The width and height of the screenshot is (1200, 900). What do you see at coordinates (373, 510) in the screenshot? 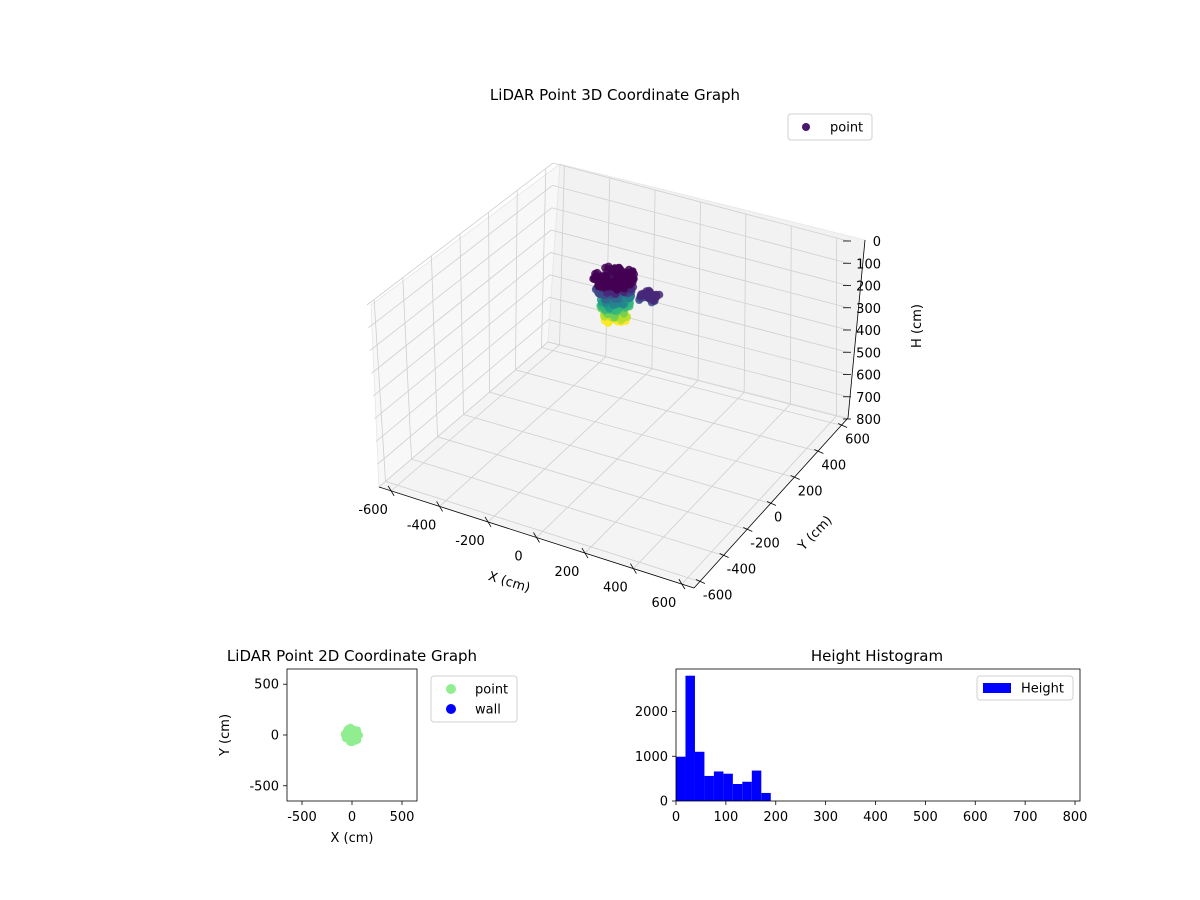
I see `plot-3d-x-tick-label-0: -600` at bounding box center [373, 510].